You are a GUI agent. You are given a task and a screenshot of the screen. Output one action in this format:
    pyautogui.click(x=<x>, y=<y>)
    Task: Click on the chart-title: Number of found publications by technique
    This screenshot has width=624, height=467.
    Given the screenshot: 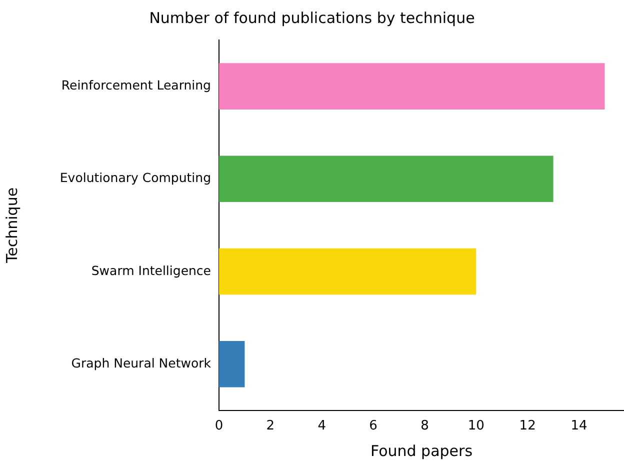 What is the action you would take?
    pyautogui.click(x=312, y=17)
    